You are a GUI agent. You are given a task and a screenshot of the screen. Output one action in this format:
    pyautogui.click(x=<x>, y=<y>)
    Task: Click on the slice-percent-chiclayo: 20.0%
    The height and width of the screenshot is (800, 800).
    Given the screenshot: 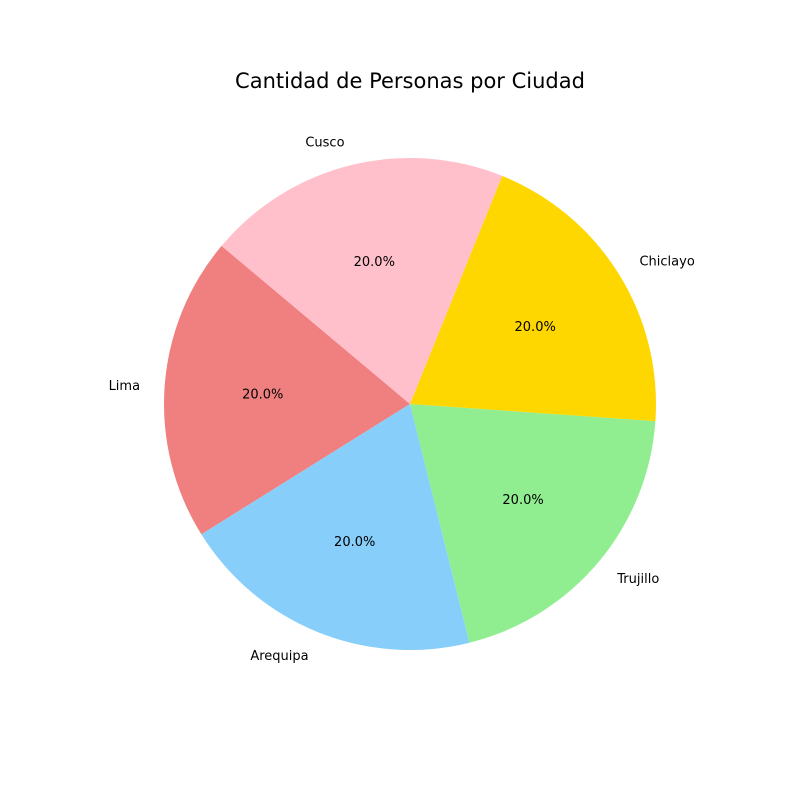 What is the action you would take?
    pyautogui.click(x=535, y=327)
    